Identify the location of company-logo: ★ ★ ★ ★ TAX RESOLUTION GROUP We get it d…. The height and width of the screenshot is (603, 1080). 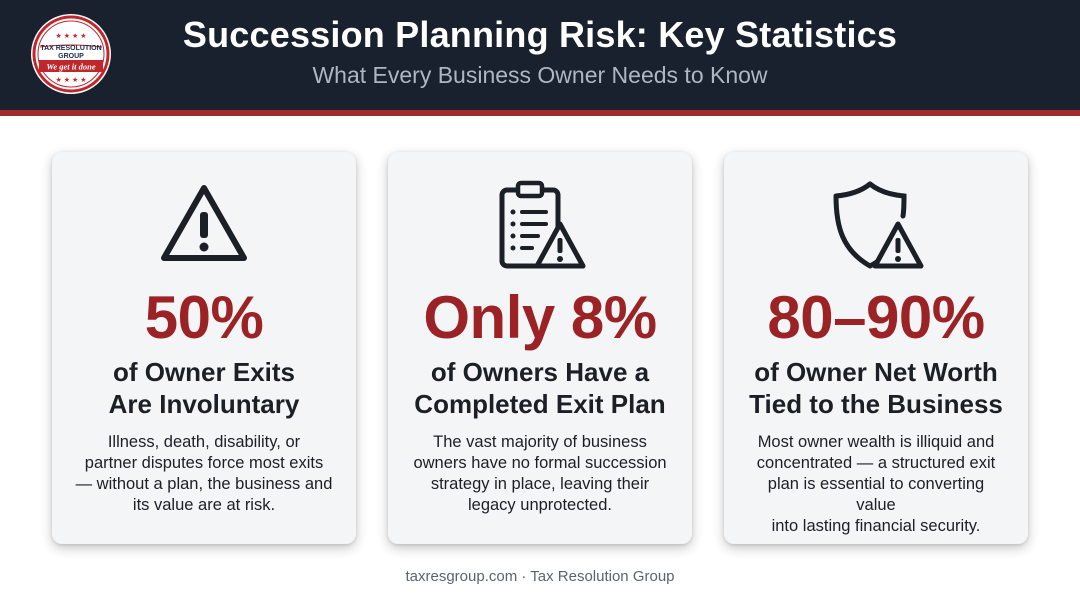
(71, 54).